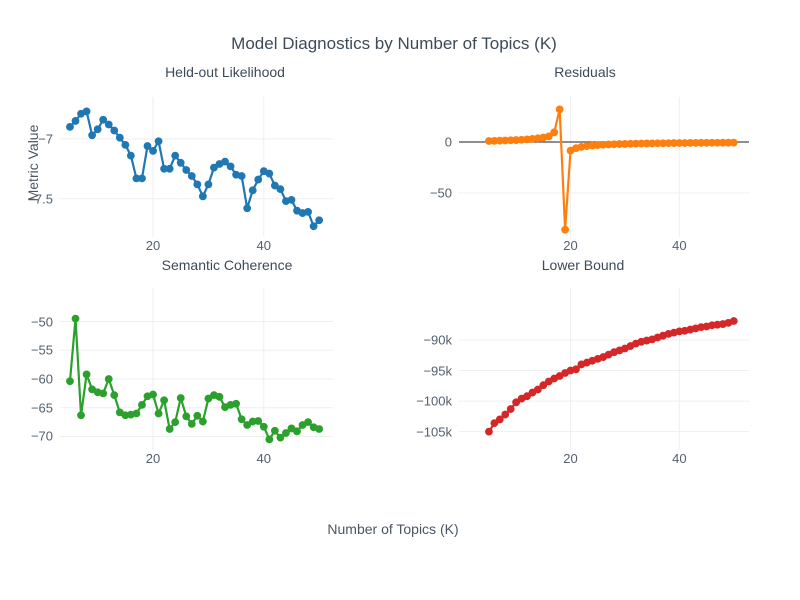 Image resolution: width=800 pixels, height=600 pixels. Describe the element at coordinates (225, 72) in the screenshot. I see `subplot-title-held-out-likelihood: Held-out Likelihood` at that location.